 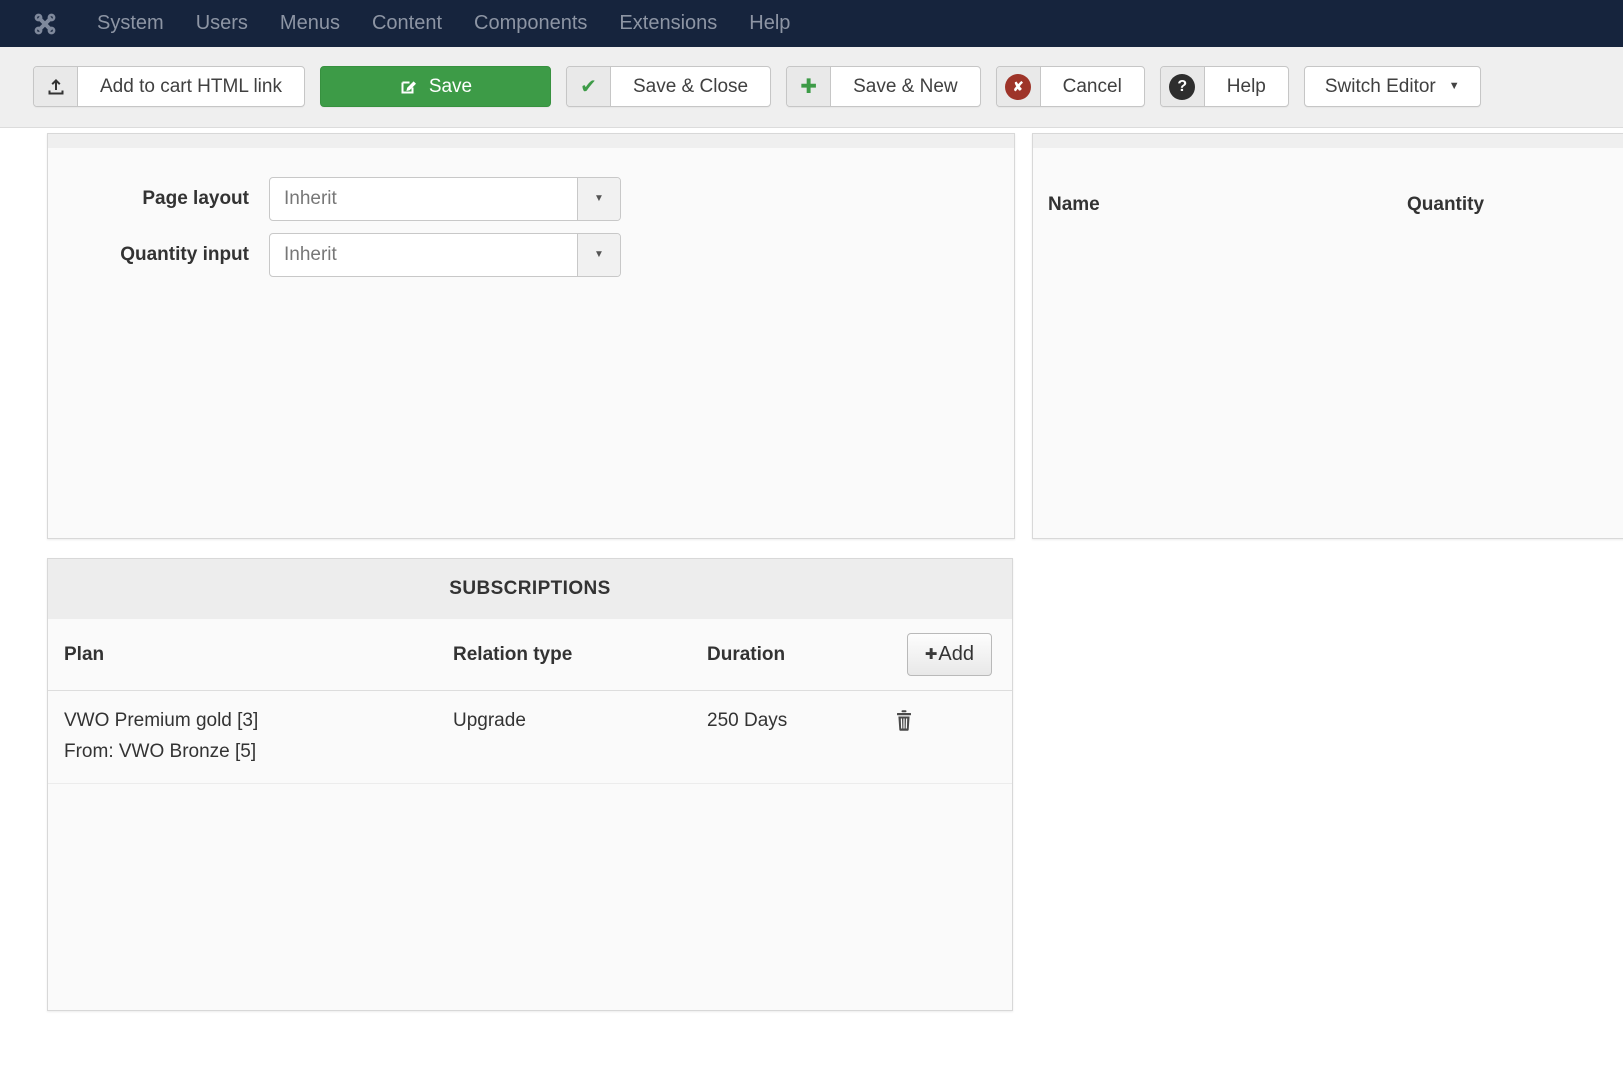 What do you see at coordinates (130, 23) in the screenshot?
I see `menu-item-system: System` at bounding box center [130, 23].